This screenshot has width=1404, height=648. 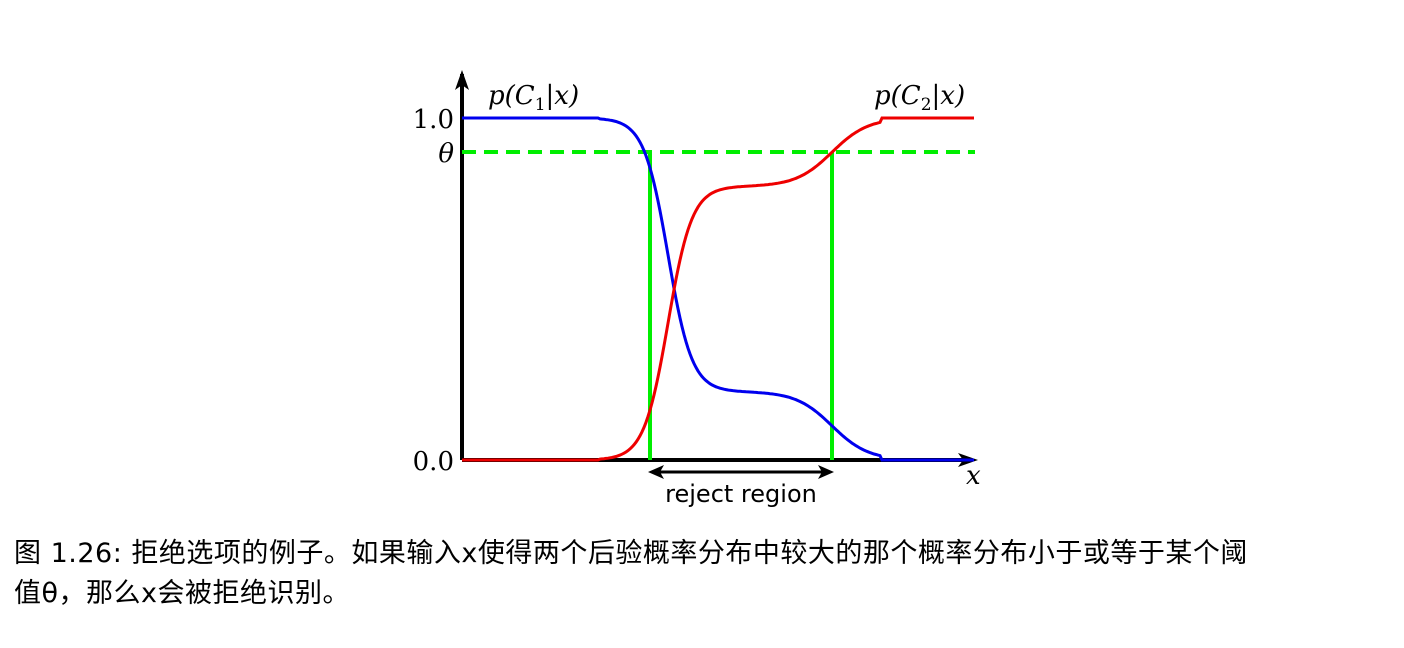 I want to click on curve-c1-label-p: p(, so click(x=502, y=96).